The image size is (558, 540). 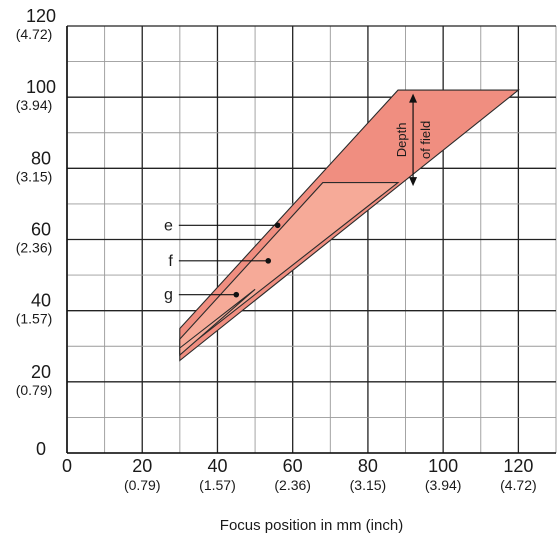 What do you see at coordinates (277, 225) in the screenshot?
I see `marker-dot-e` at bounding box center [277, 225].